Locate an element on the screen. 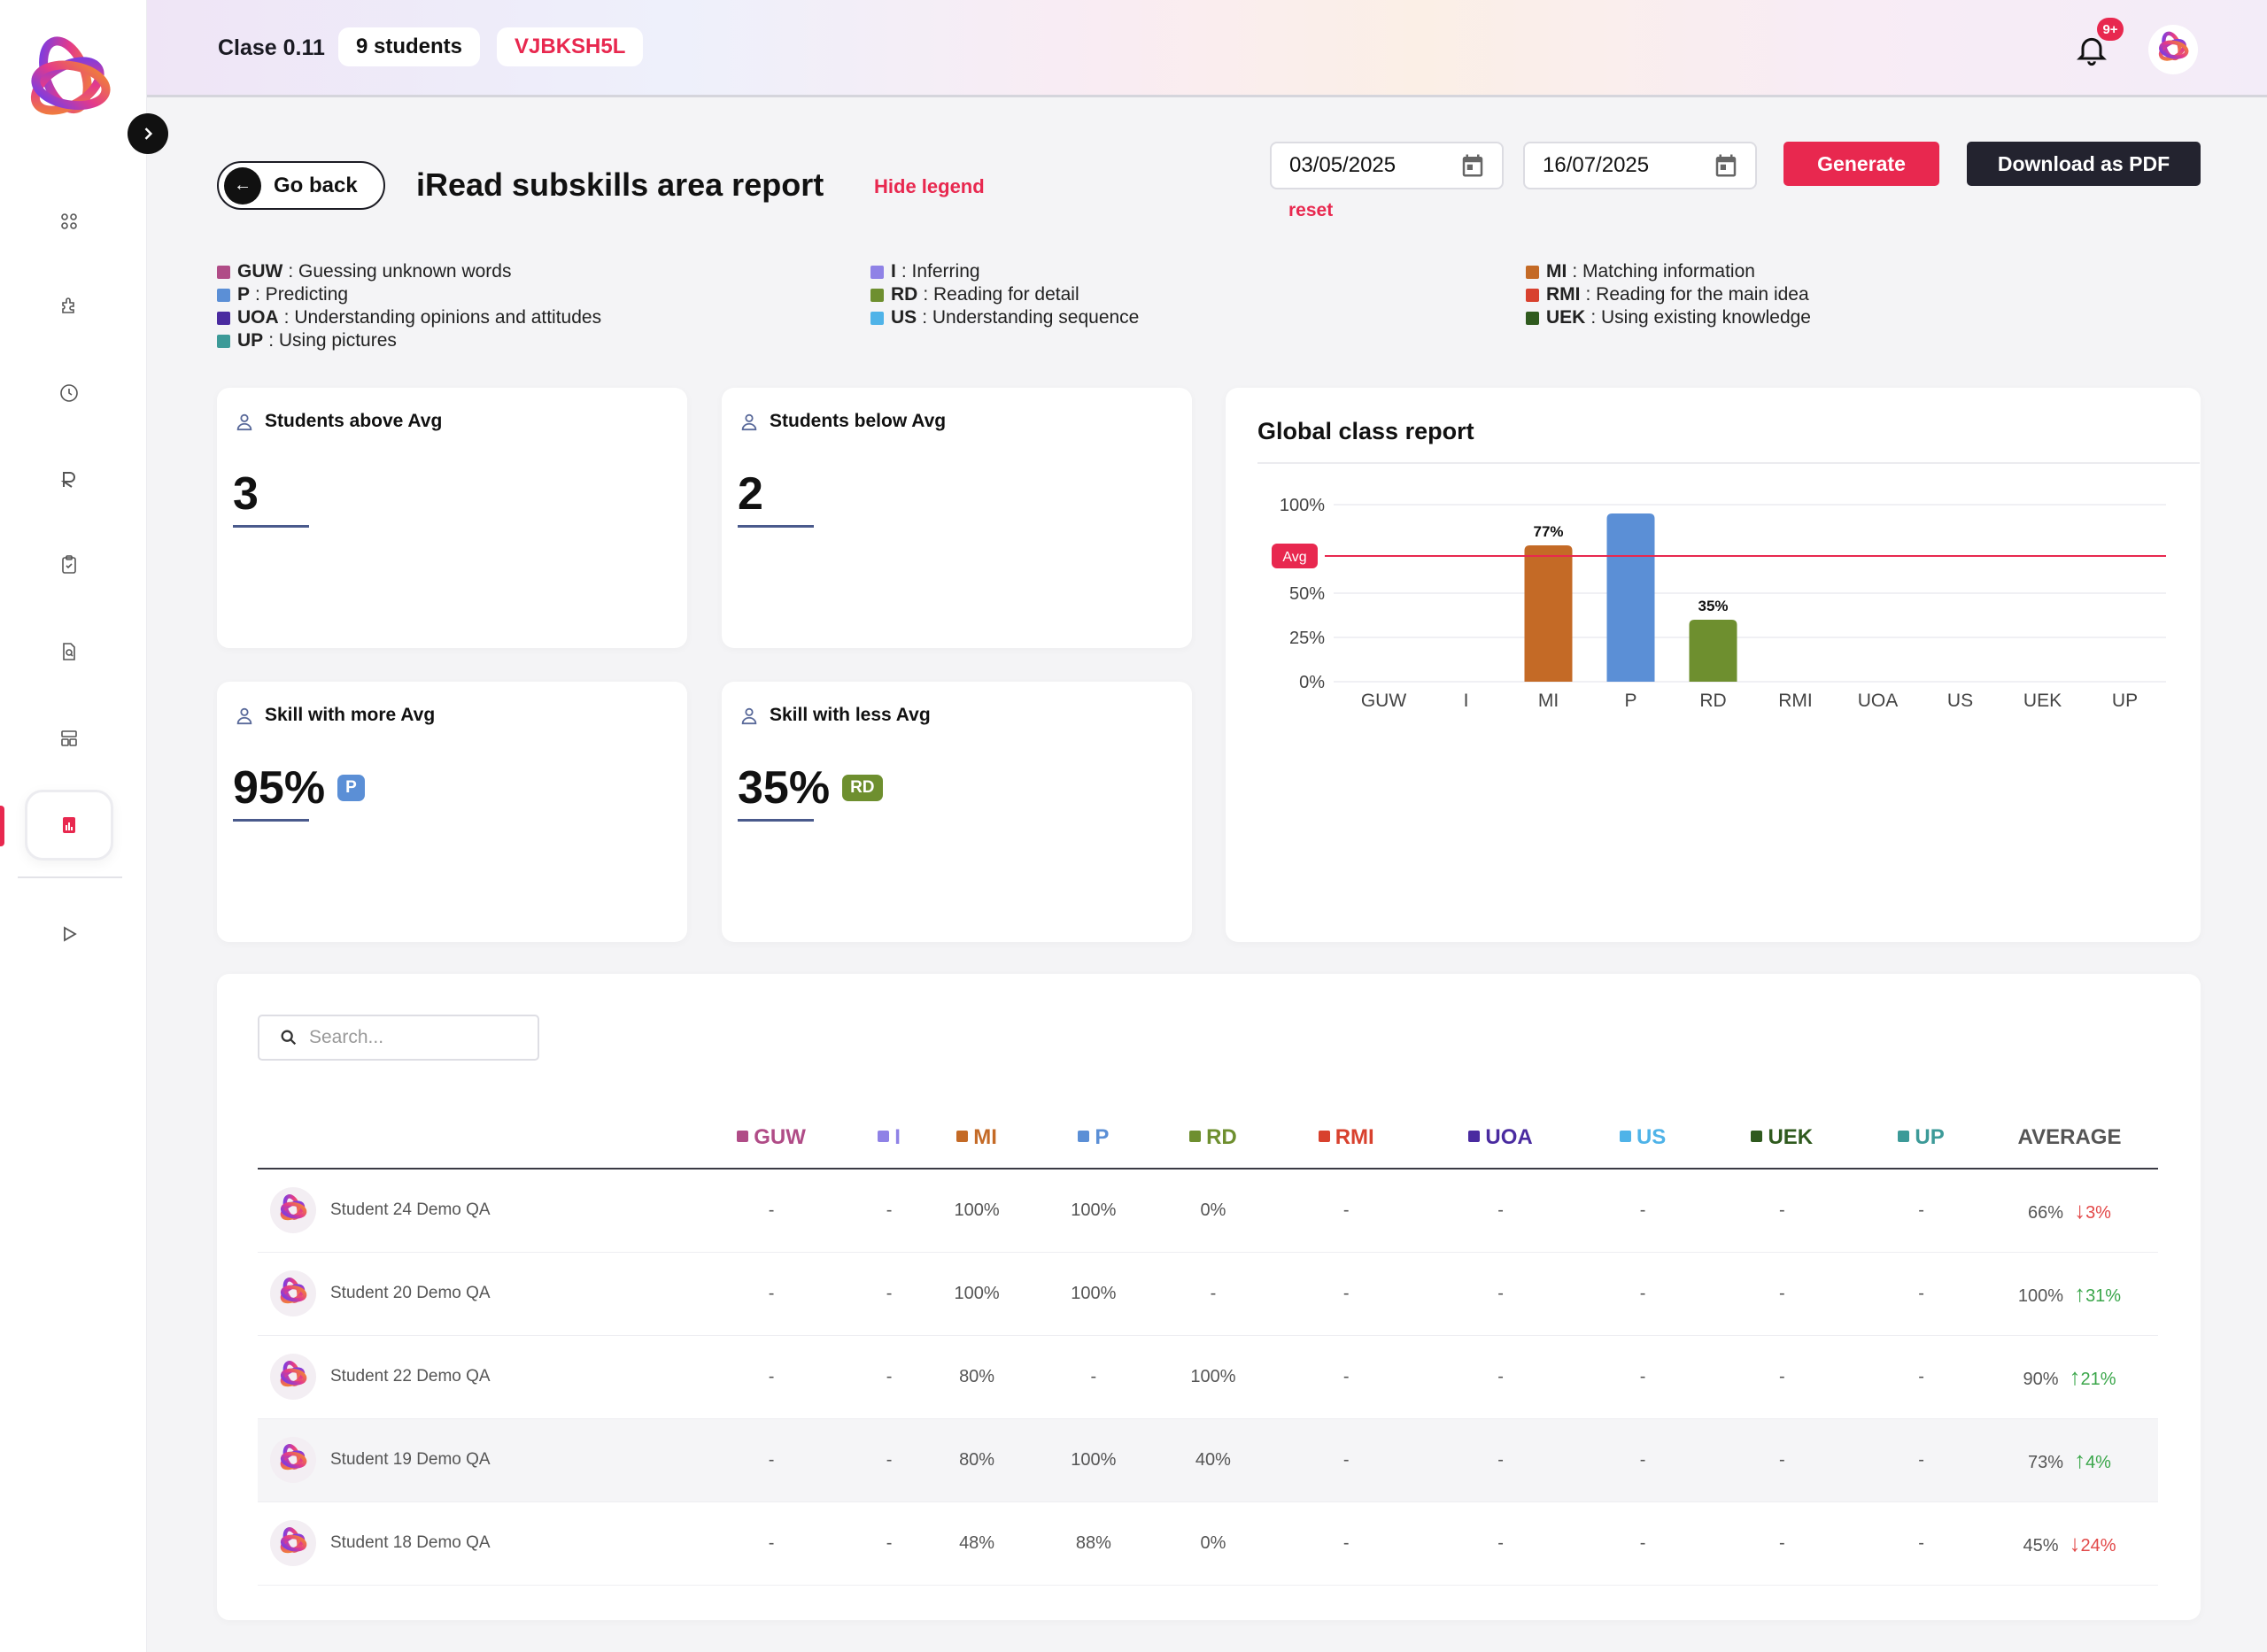 This screenshot has height=1652, width=2267. go-back-button: ← Go back is located at coordinates (301, 185).